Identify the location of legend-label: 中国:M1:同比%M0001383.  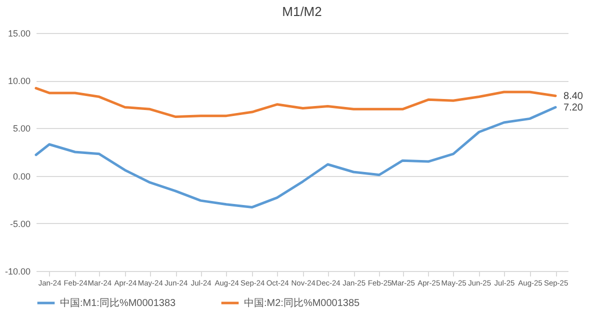
(118, 303).